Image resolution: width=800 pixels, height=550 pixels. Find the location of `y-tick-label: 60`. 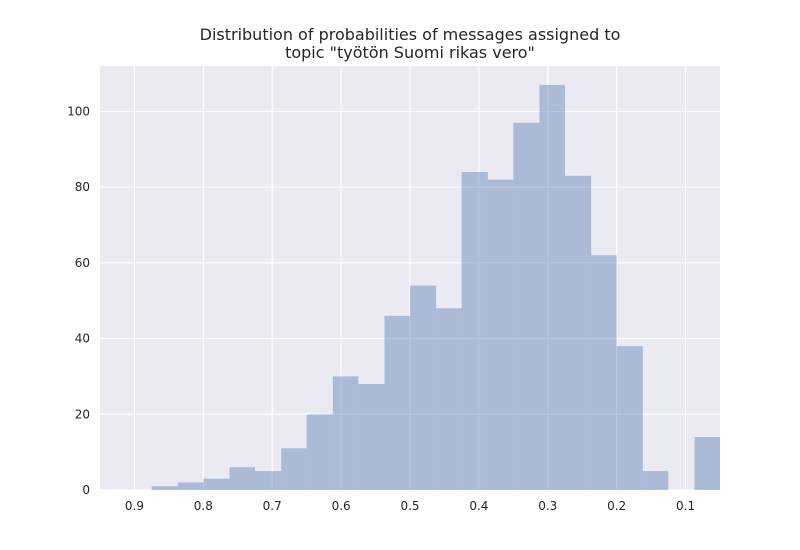

y-tick-label: 60 is located at coordinates (82, 263).